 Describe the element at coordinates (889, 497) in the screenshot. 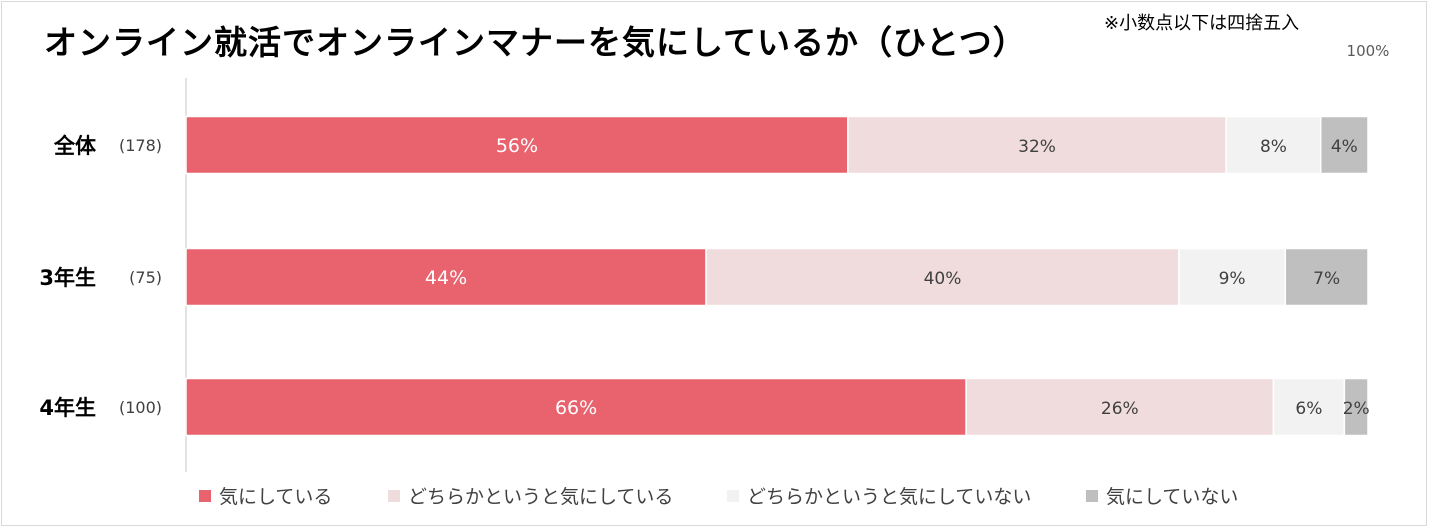

I see `legend-label: どちらかというと気にしていない` at that location.